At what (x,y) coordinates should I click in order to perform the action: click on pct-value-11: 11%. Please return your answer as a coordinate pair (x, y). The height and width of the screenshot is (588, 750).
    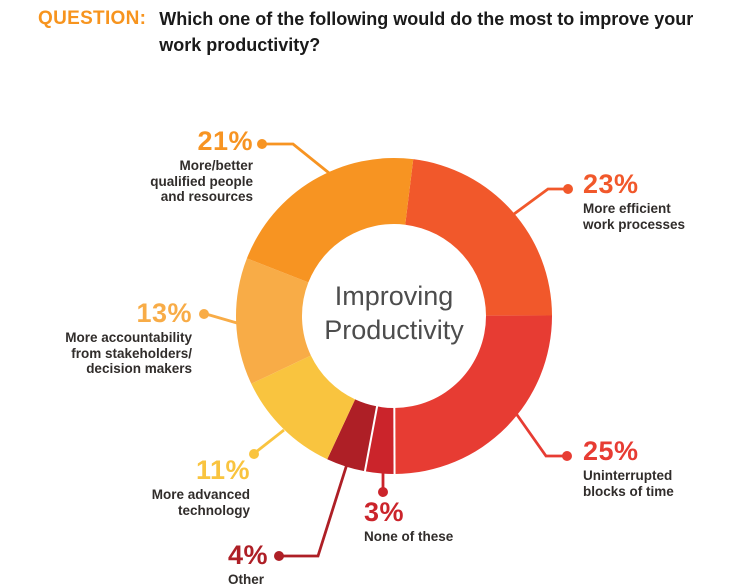
    Looking at the image, I should click on (222, 470).